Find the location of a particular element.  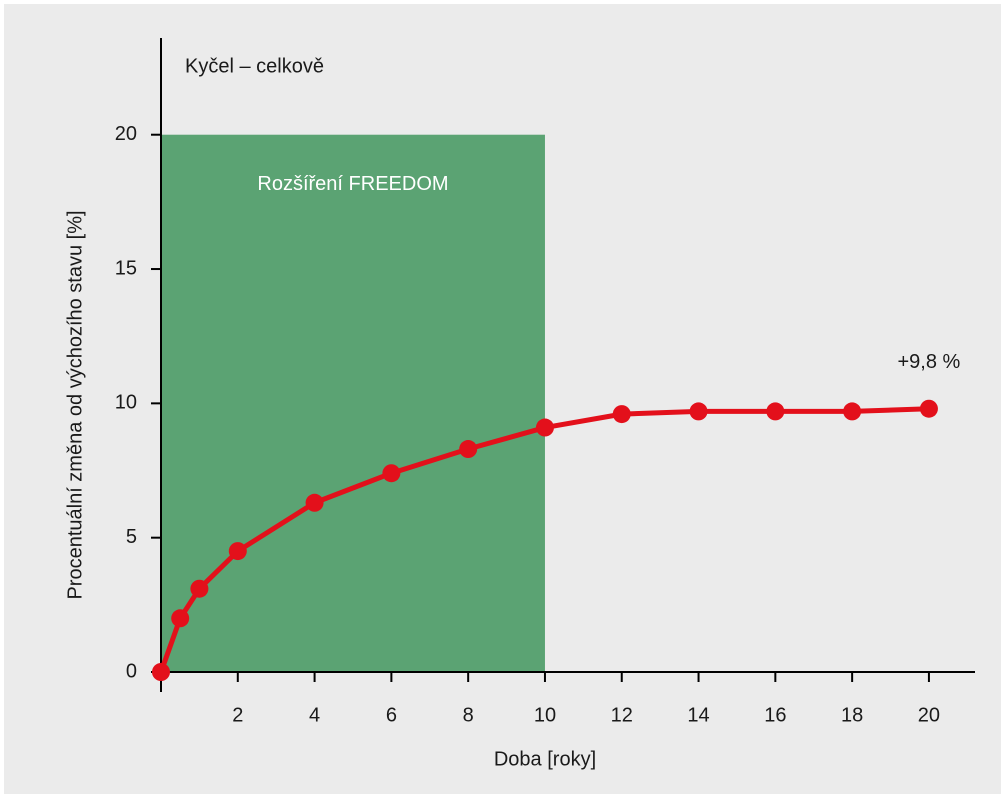

y-tick-label: 5 is located at coordinates (131, 537).